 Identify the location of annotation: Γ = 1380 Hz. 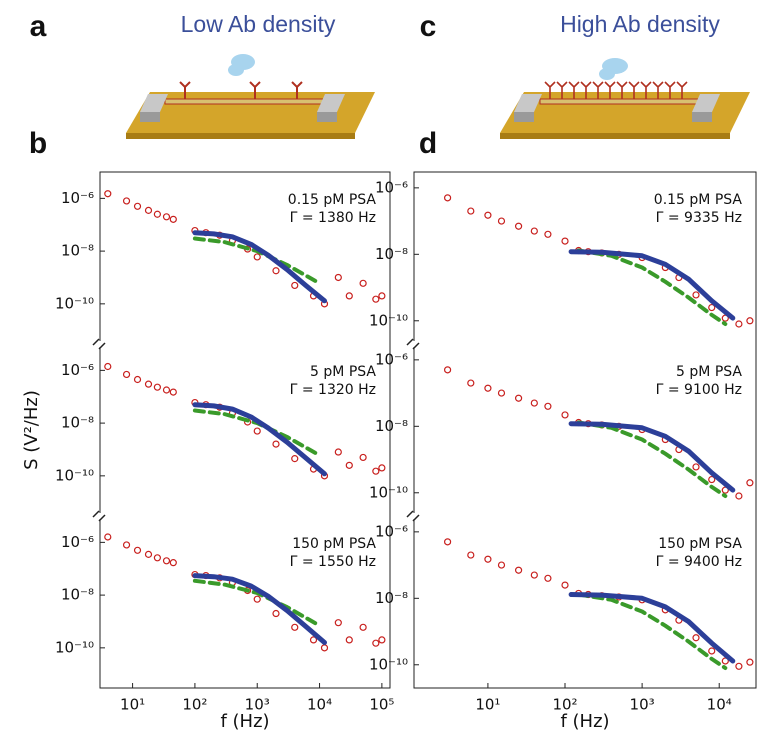
(333, 218).